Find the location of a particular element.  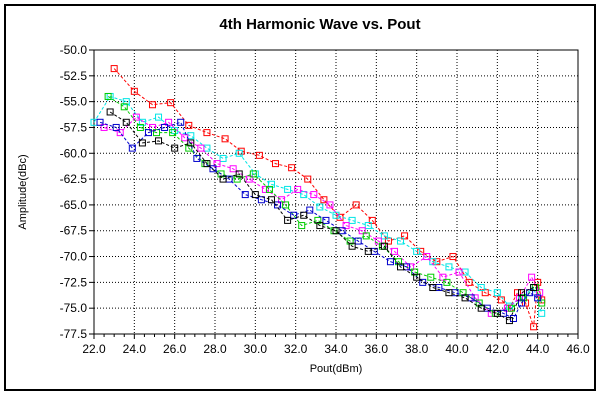

y-tick-label: -77.5 is located at coordinates (74, 334).